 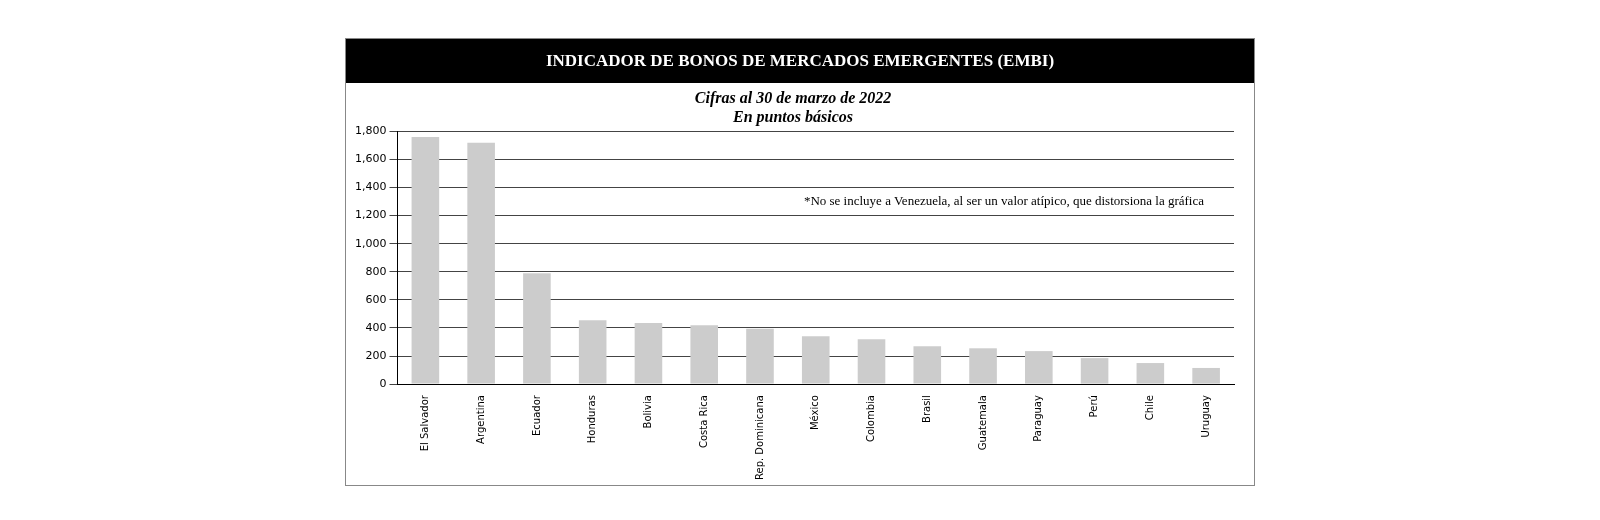 What do you see at coordinates (759, 437) in the screenshot?
I see `x-tick-label: Rep. Dominicana` at bounding box center [759, 437].